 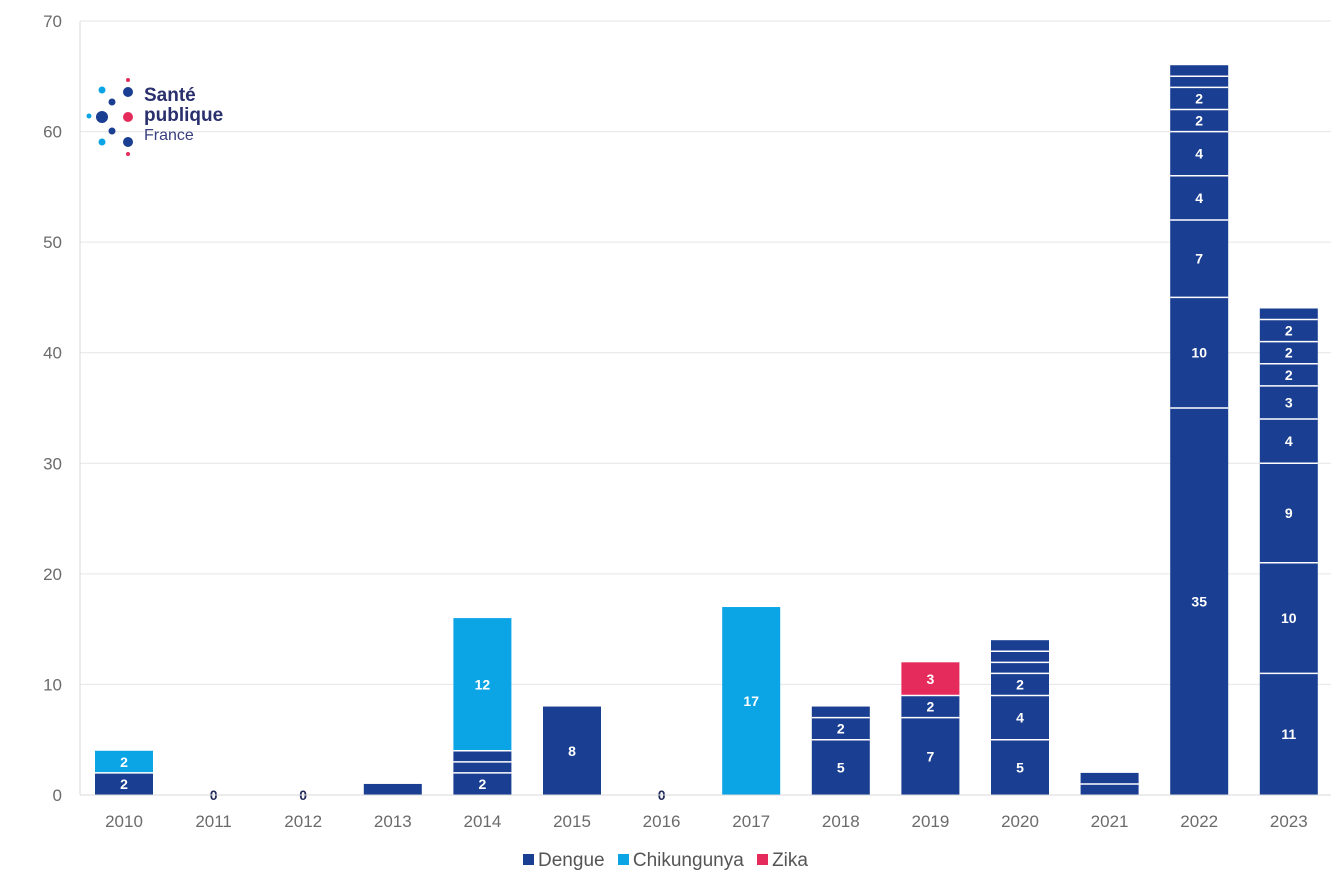 I want to click on legend-swatch-chikungunya, so click(x=623, y=859).